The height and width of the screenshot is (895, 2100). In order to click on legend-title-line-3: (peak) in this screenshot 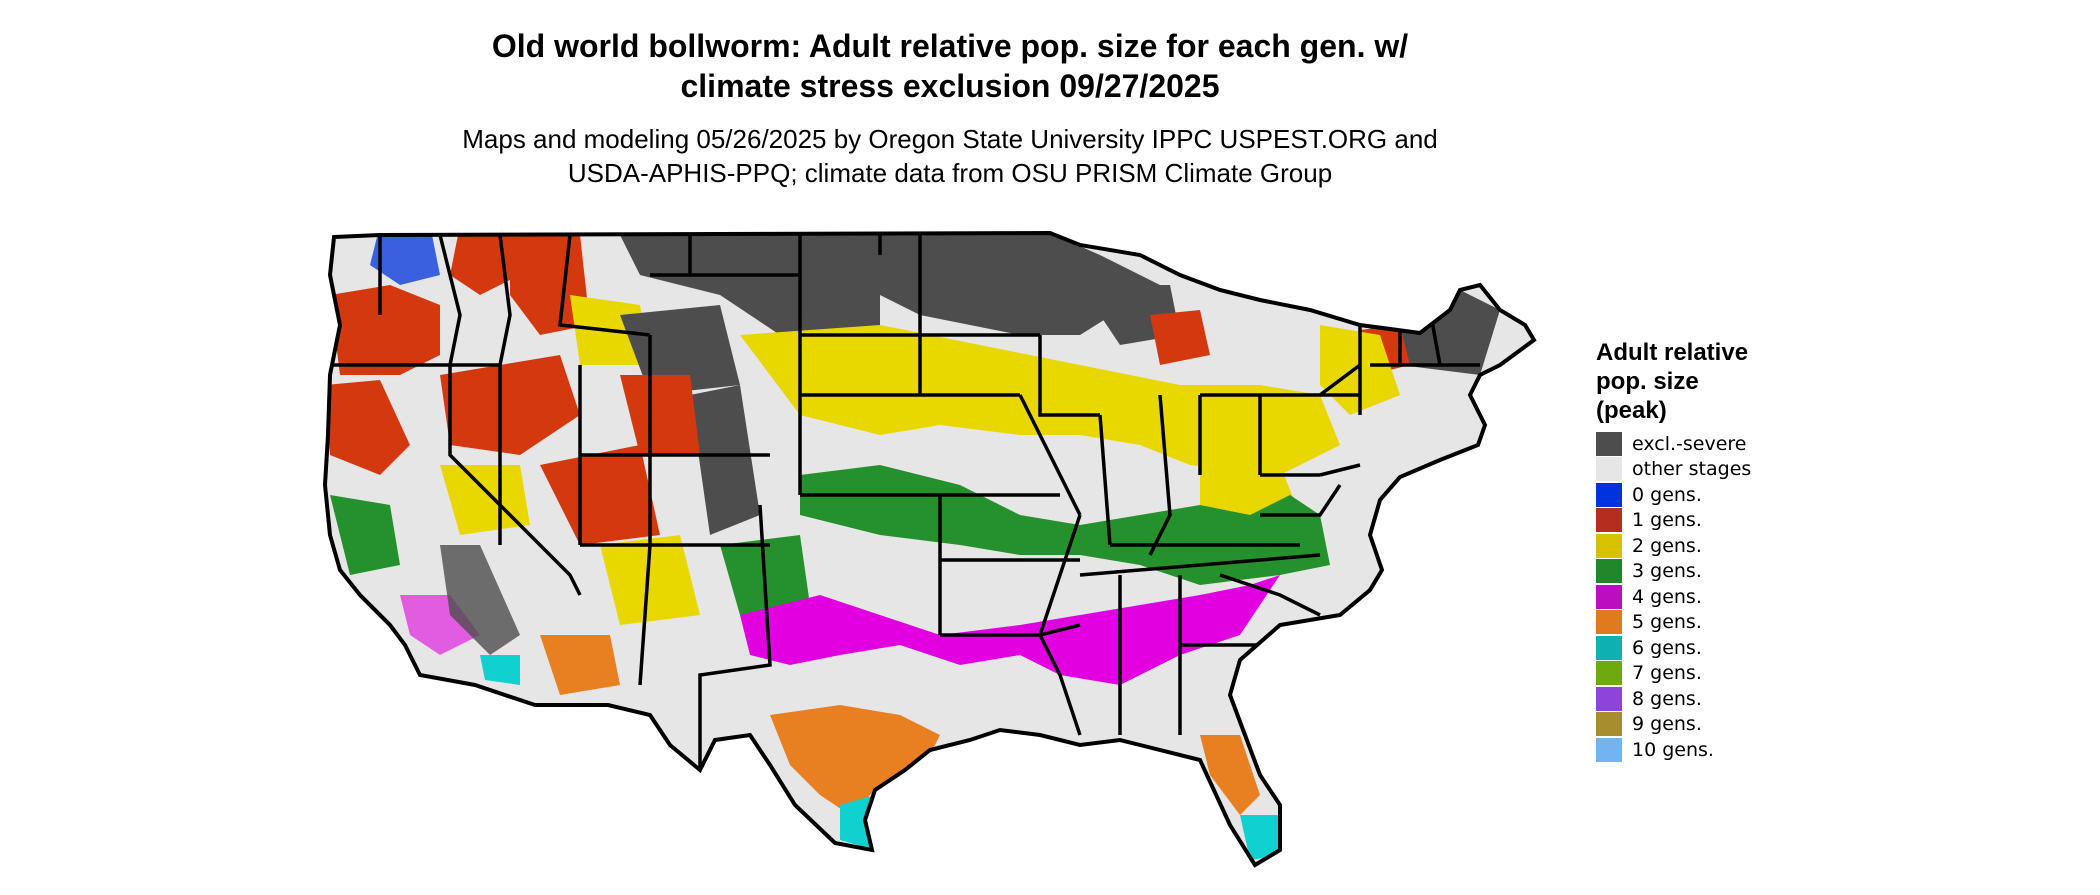, I will do `click(1631, 410)`.